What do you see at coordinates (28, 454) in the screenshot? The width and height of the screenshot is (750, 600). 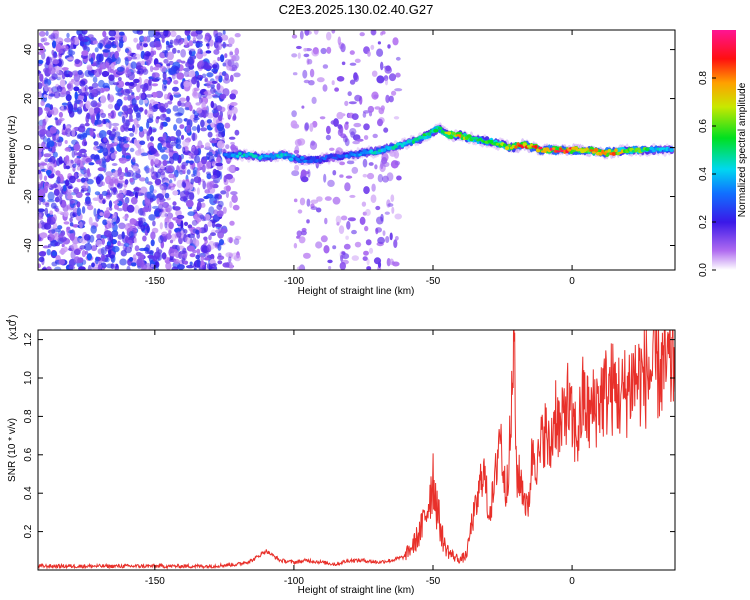 I see `y-tick-label: 0.6` at bounding box center [28, 454].